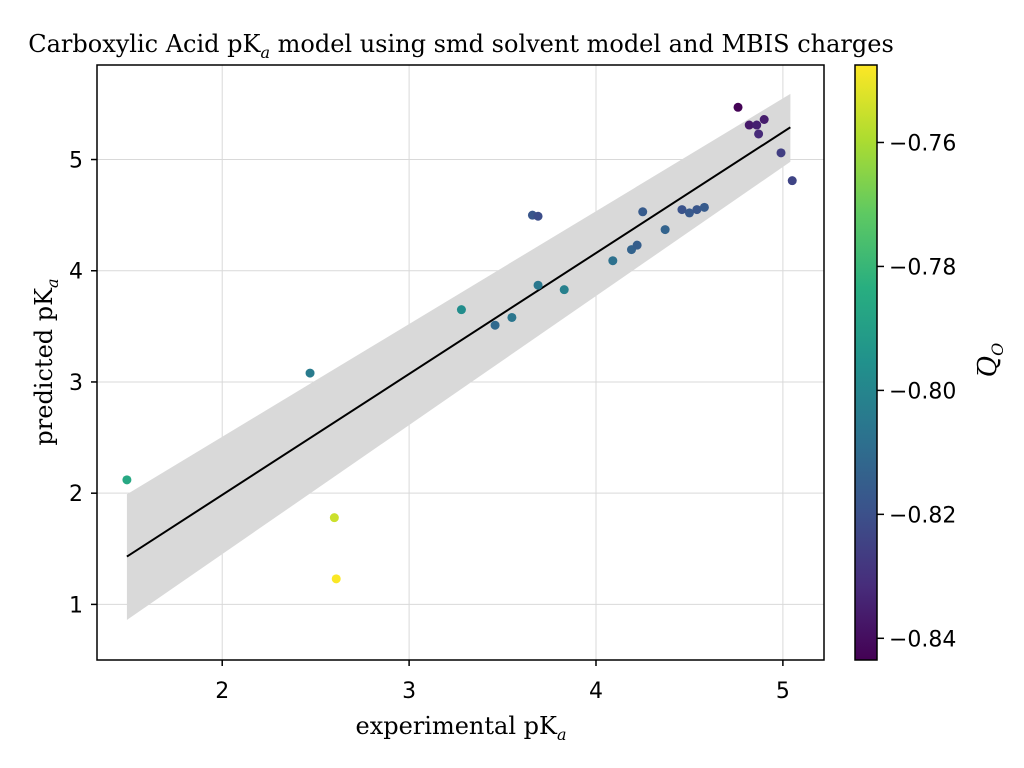 This screenshot has height=768, width=1024. What do you see at coordinates (783, 691) in the screenshot?
I see `x-tick-label: 5` at bounding box center [783, 691].